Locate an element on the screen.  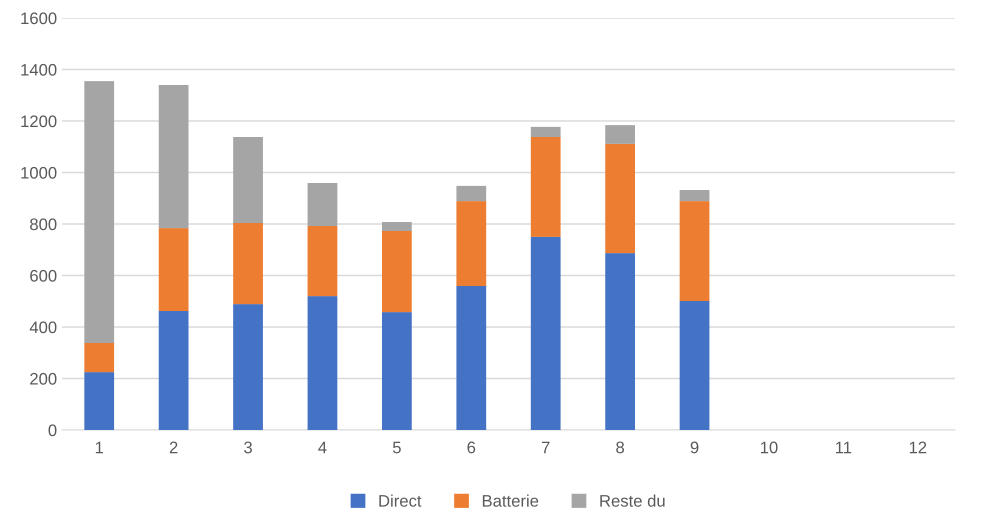
y-tick-label: 1600 is located at coordinates (38, 18).